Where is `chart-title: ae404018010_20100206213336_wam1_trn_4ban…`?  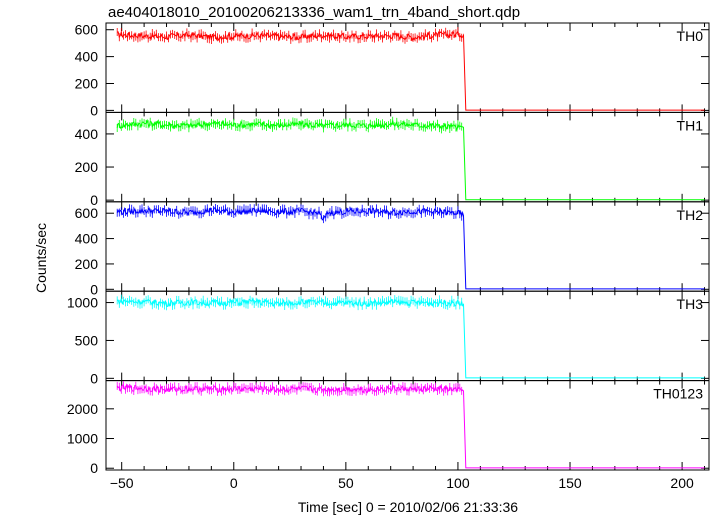
chart-title: ae404018010_20100206213336_wam1_trn_4ban… is located at coordinates (314, 12).